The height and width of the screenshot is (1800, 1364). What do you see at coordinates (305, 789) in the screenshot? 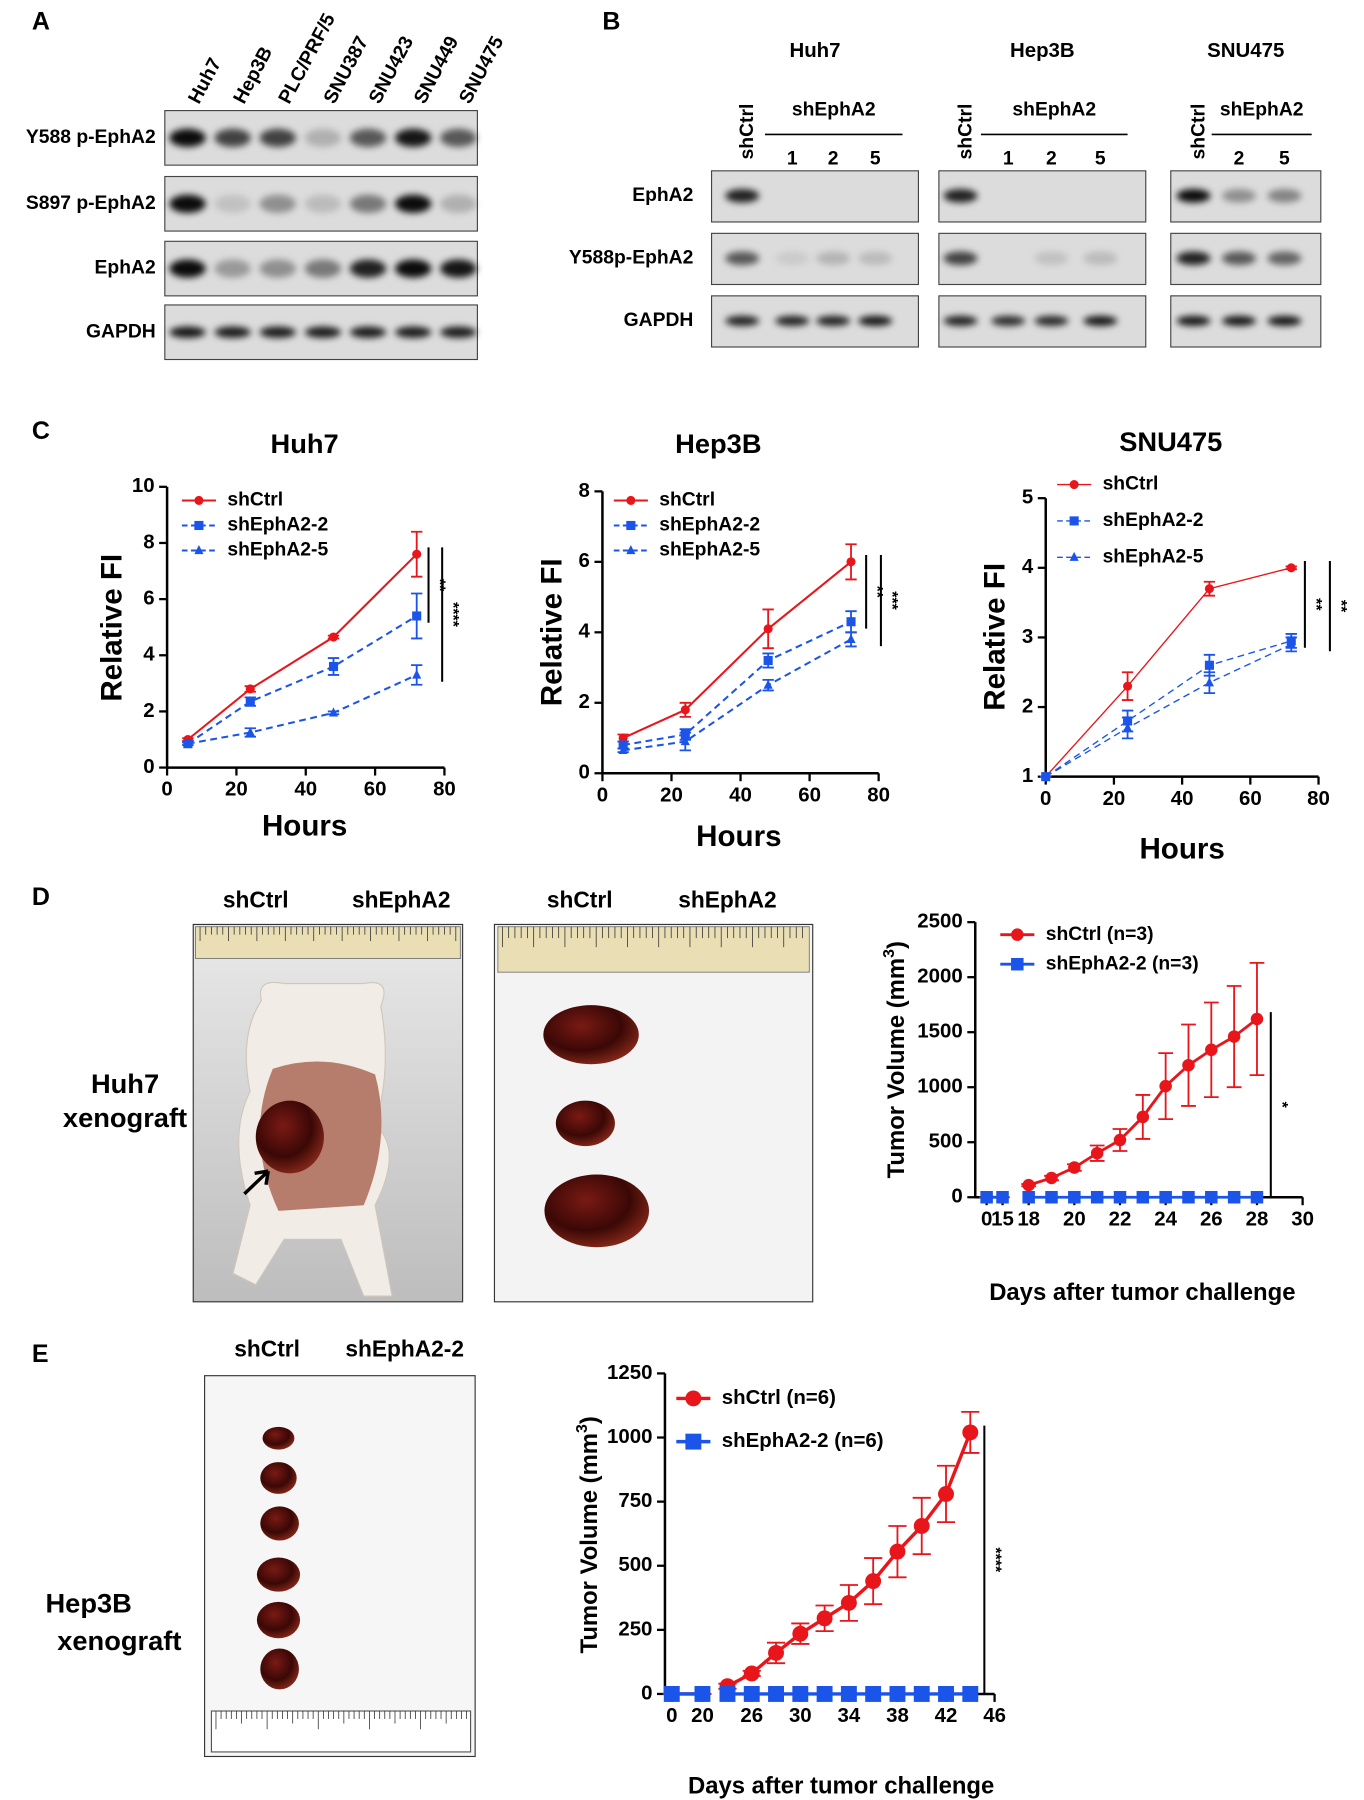
I see `x-tick-label: 40` at bounding box center [305, 789].